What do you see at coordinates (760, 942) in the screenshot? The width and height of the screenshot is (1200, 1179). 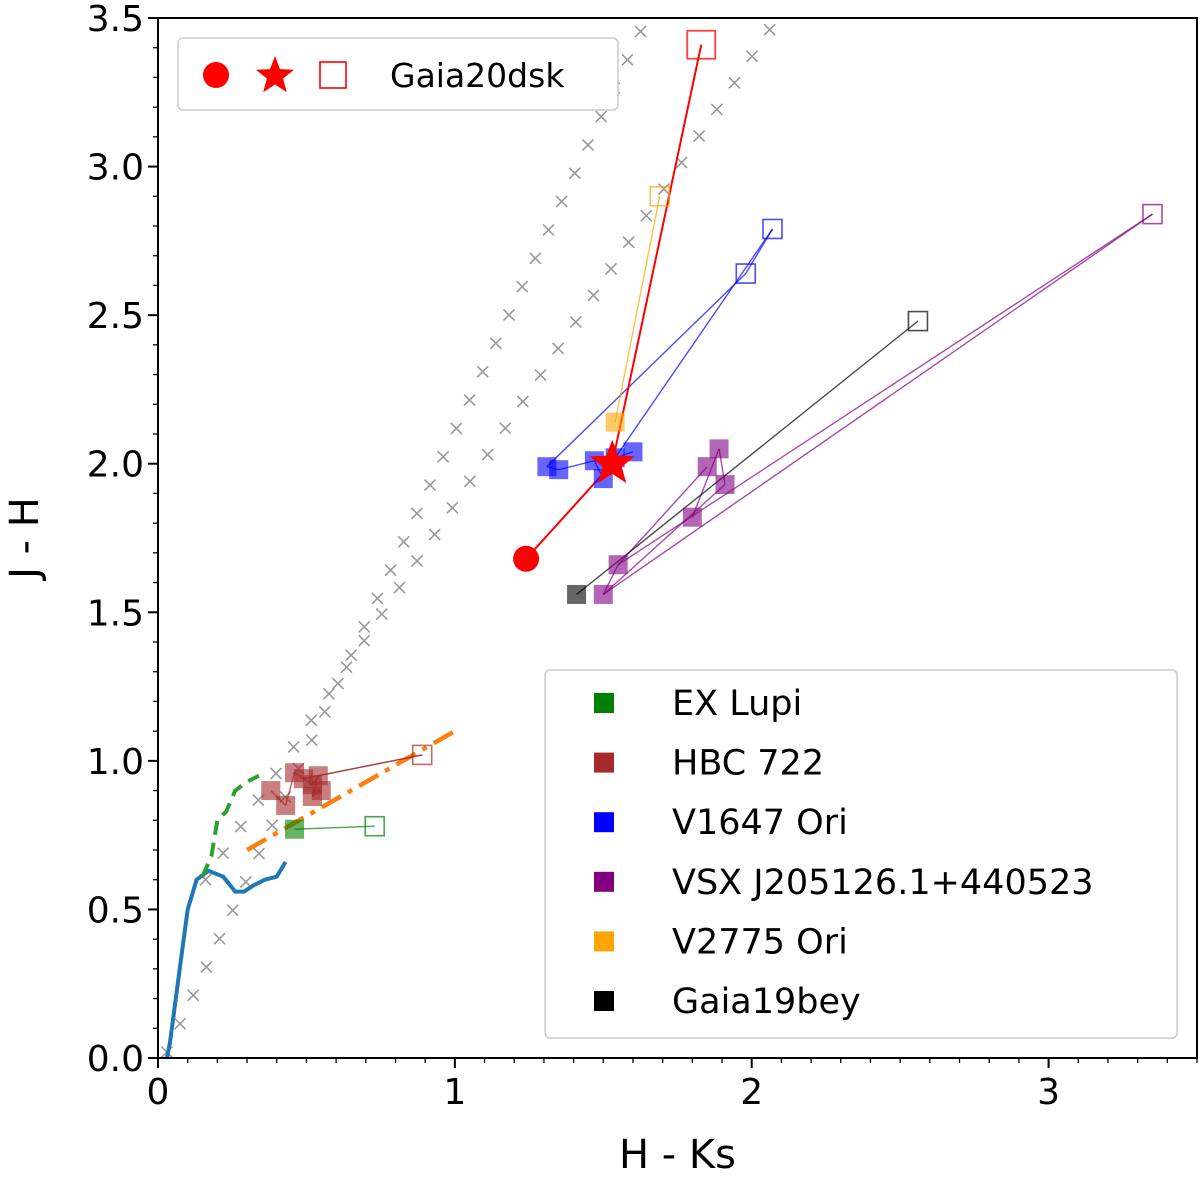 I see `legend-label: V2775 Ori` at bounding box center [760, 942].